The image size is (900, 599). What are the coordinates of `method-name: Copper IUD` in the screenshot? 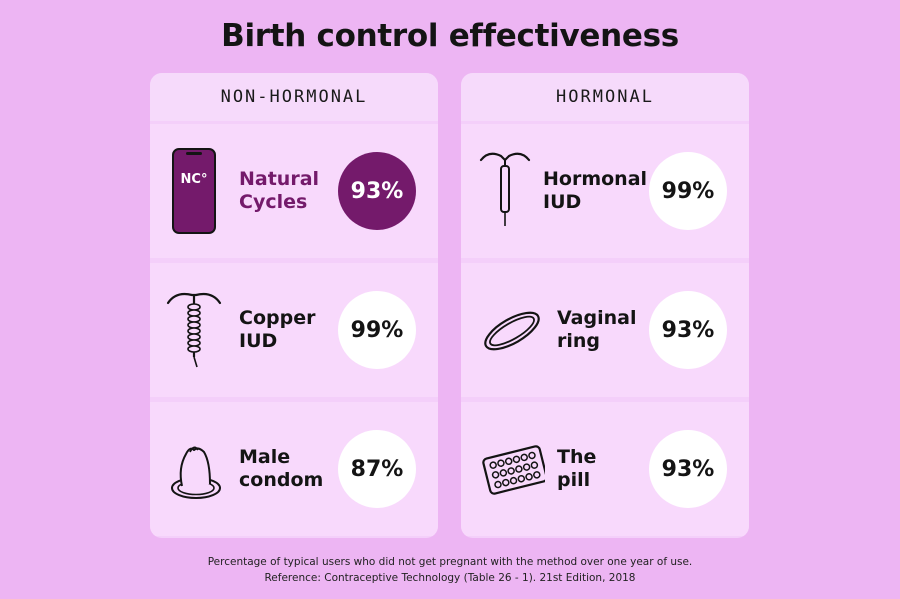 It's located at (277, 329).